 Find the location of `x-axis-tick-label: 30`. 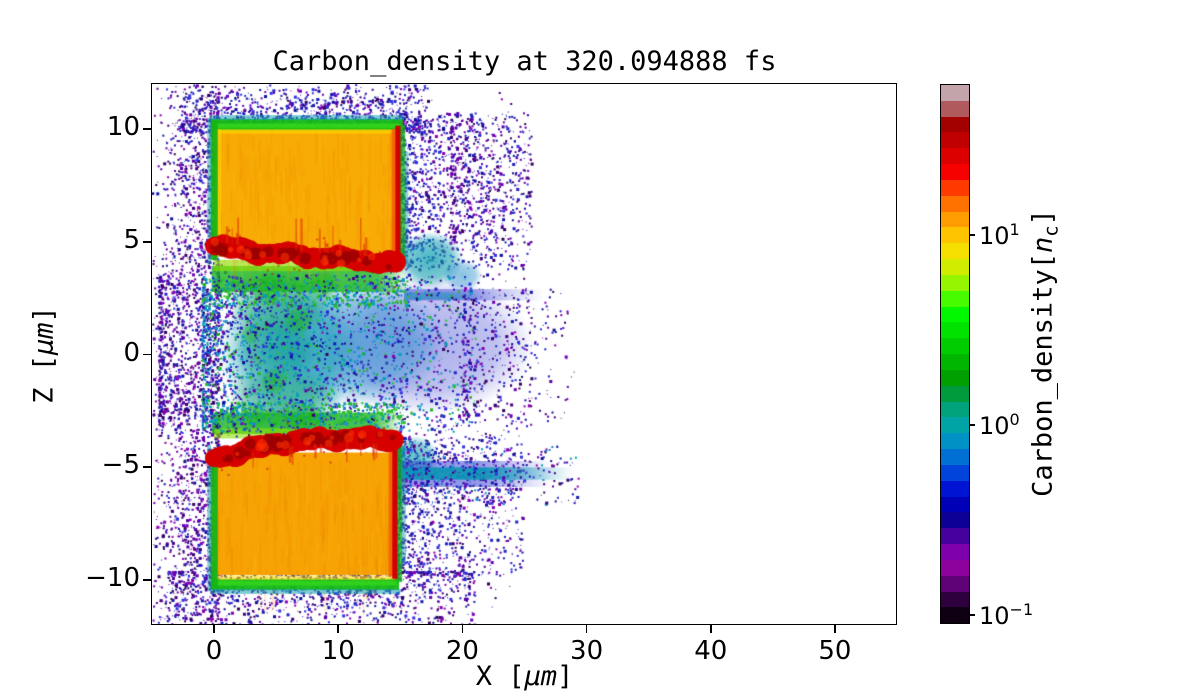

x-axis-tick-label: 30 is located at coordinates (587, 651).